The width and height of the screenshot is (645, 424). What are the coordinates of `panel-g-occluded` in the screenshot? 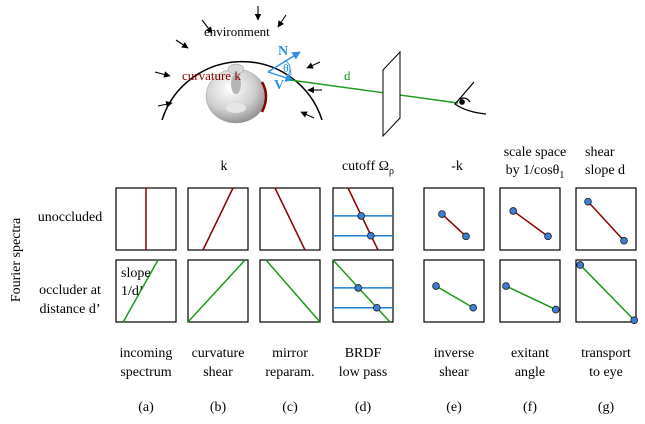 It's located at (606, 291).